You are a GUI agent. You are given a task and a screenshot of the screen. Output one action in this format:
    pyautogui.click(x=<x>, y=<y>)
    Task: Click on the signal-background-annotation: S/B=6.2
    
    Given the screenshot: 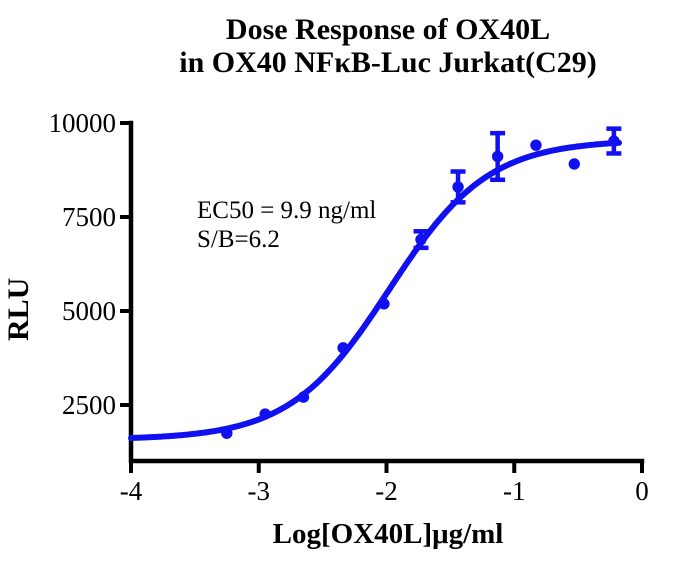 What is the action you would take?
    pyautogui.click(x=238, y=239)
    